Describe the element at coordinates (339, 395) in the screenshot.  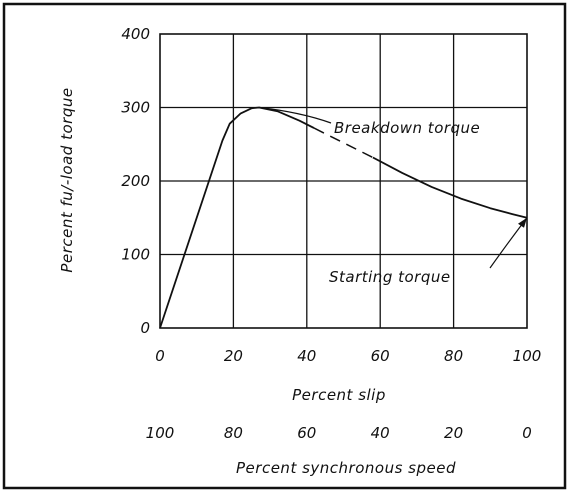
I see `x-axis-title: Percent slip` at that location.